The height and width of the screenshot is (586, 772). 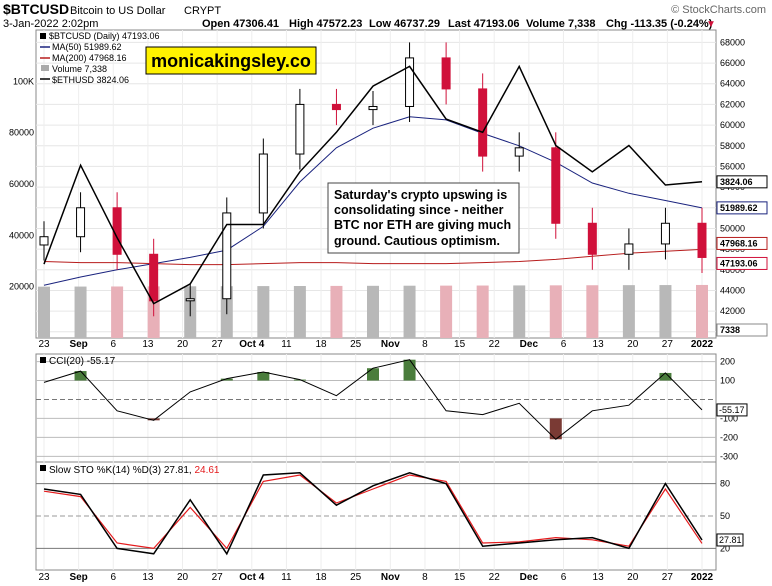 I want to click on banner-box, so click(x=231, y=60).